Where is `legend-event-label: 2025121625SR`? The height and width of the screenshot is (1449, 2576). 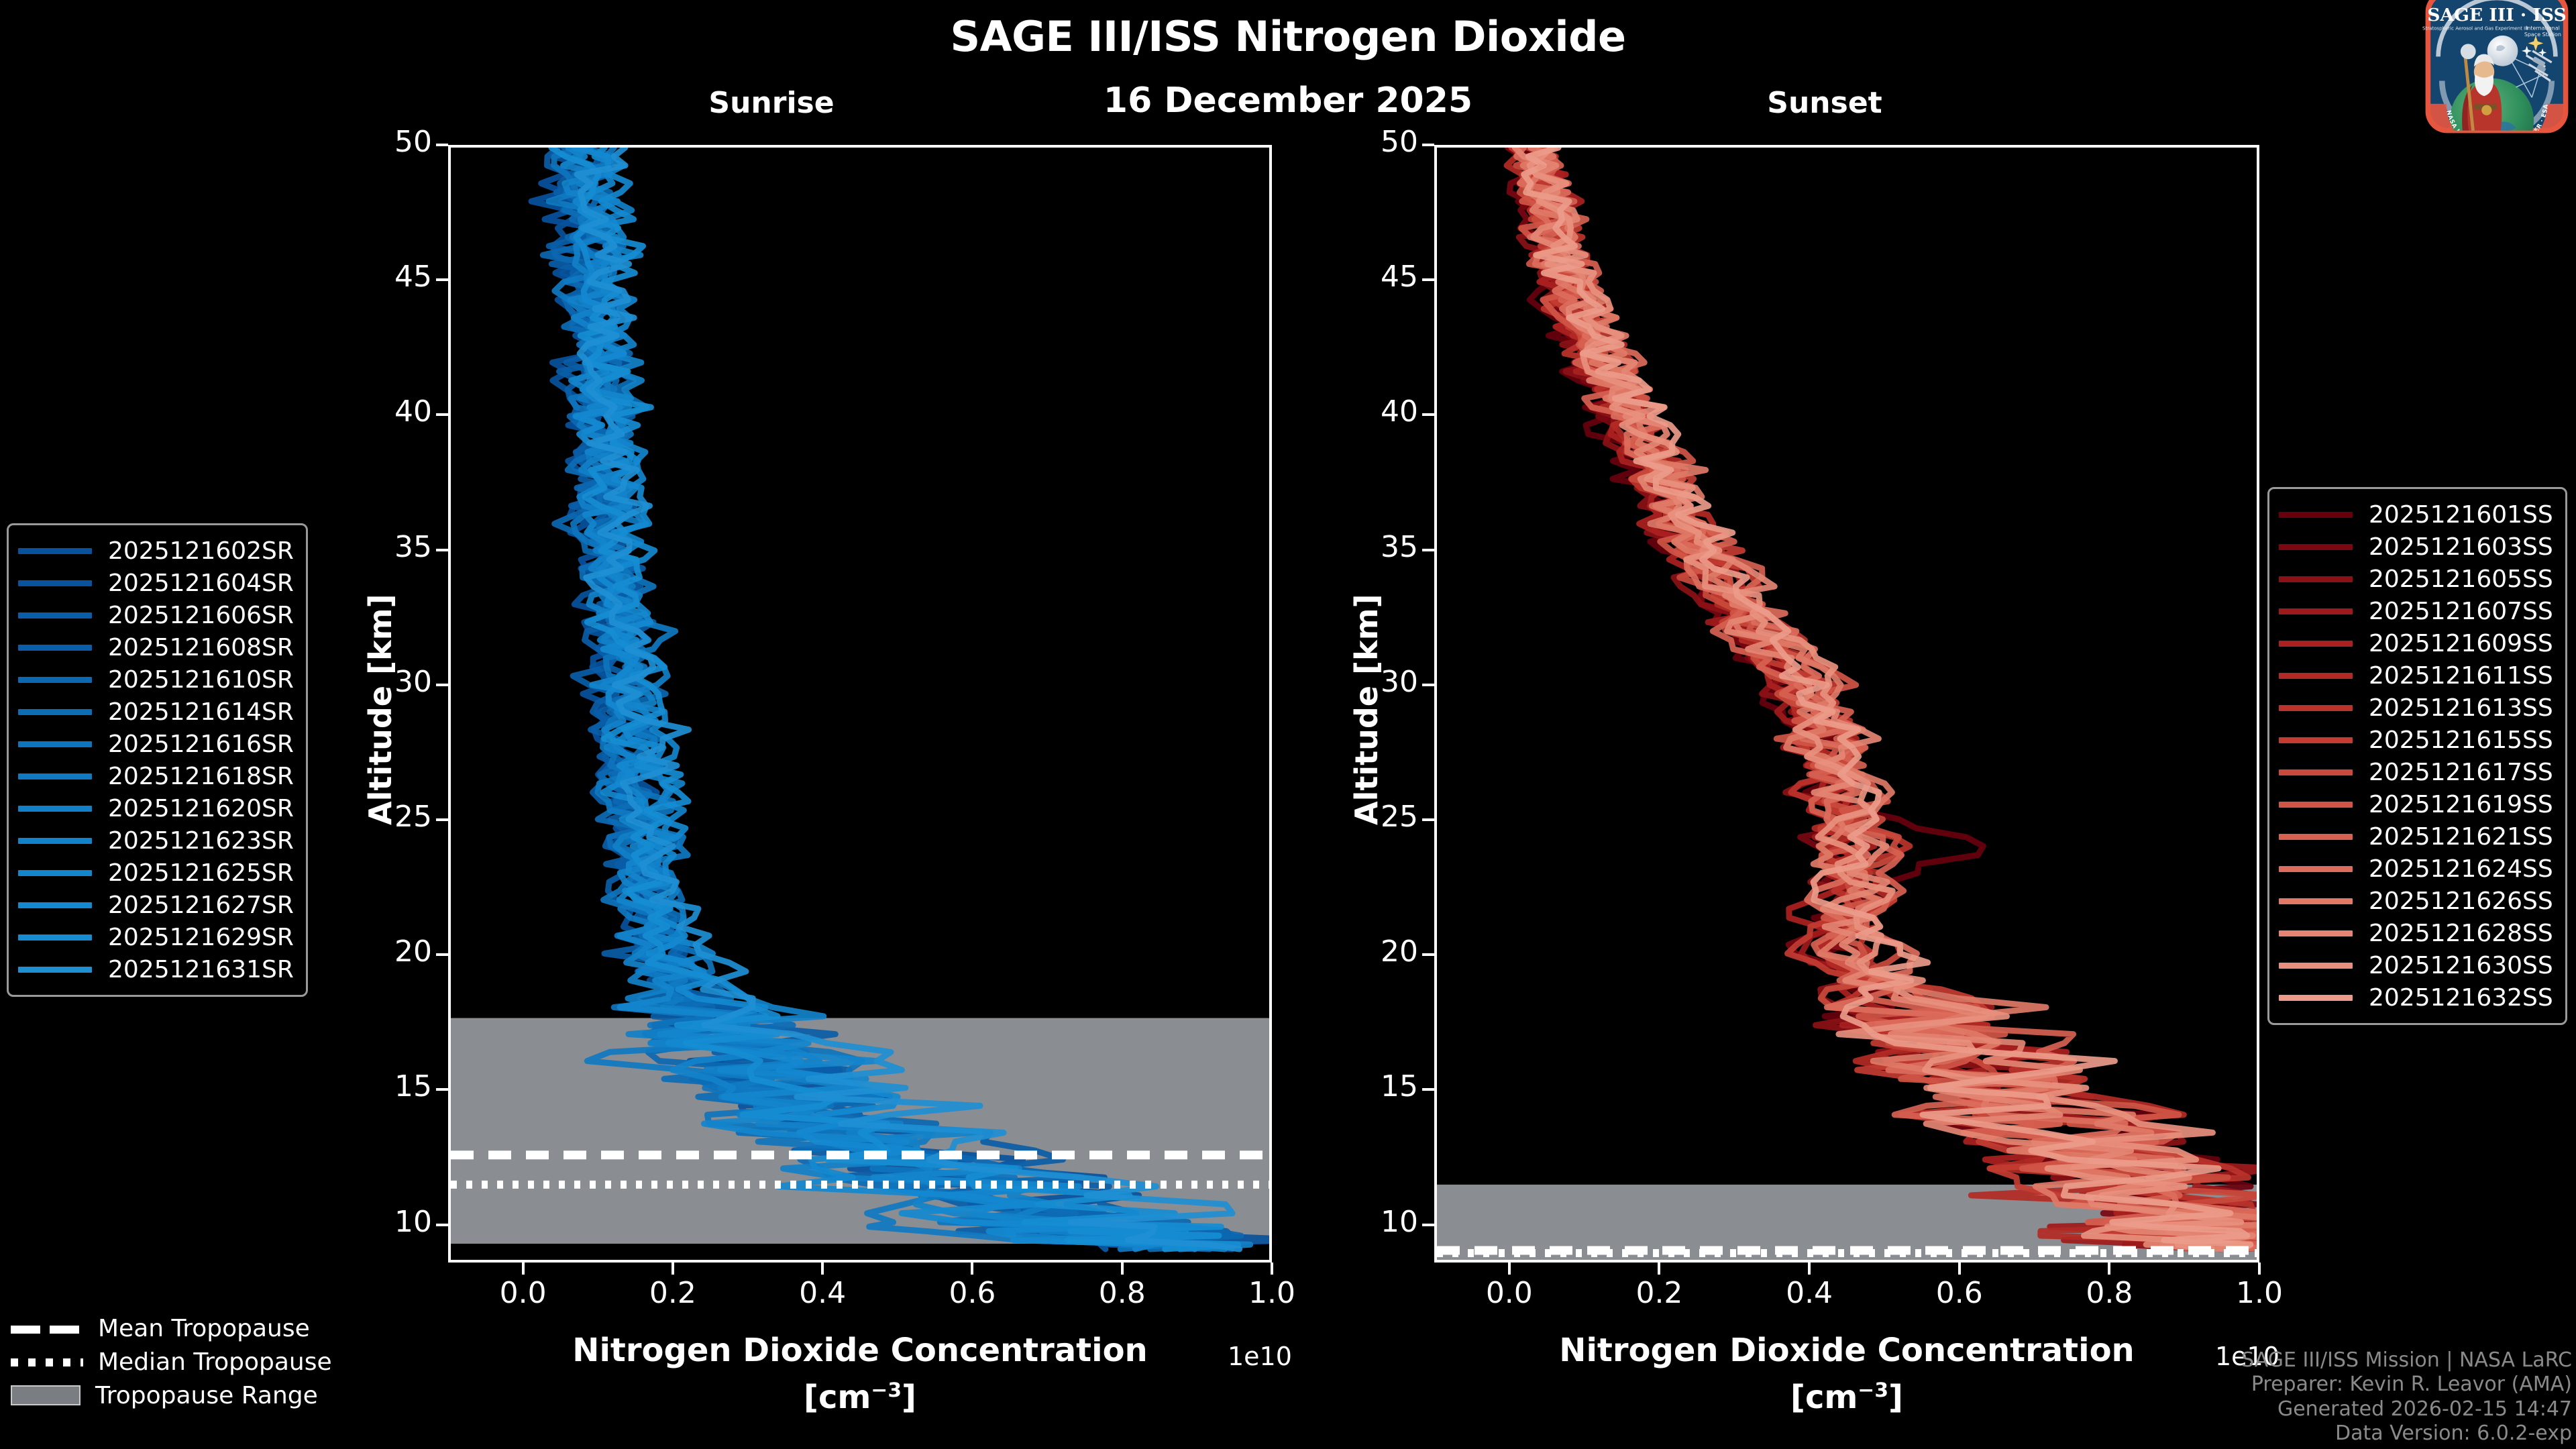 legend-event-label: 2025121625SR is located at coordinates (201, 873).